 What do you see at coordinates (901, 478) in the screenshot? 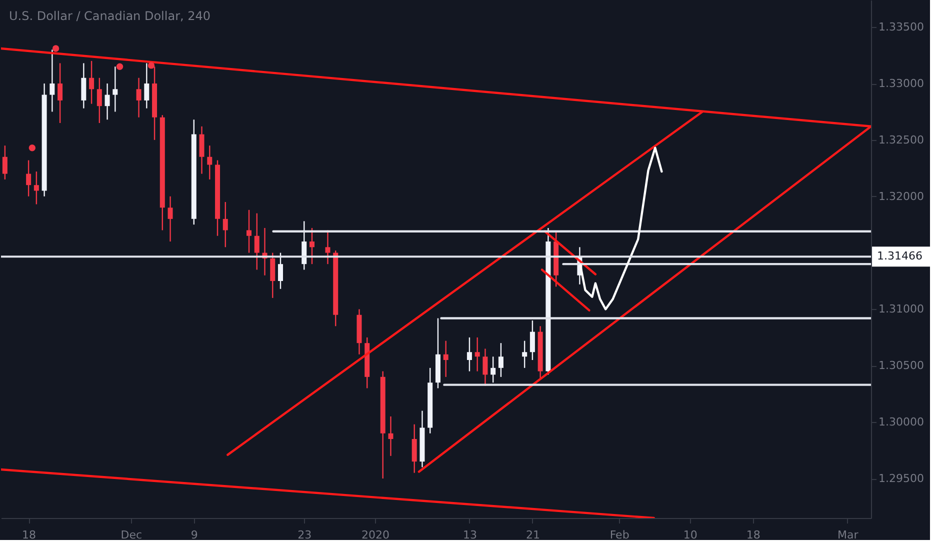
I see `y-tick-label: 1.29500` at bounding box center [901, 478].